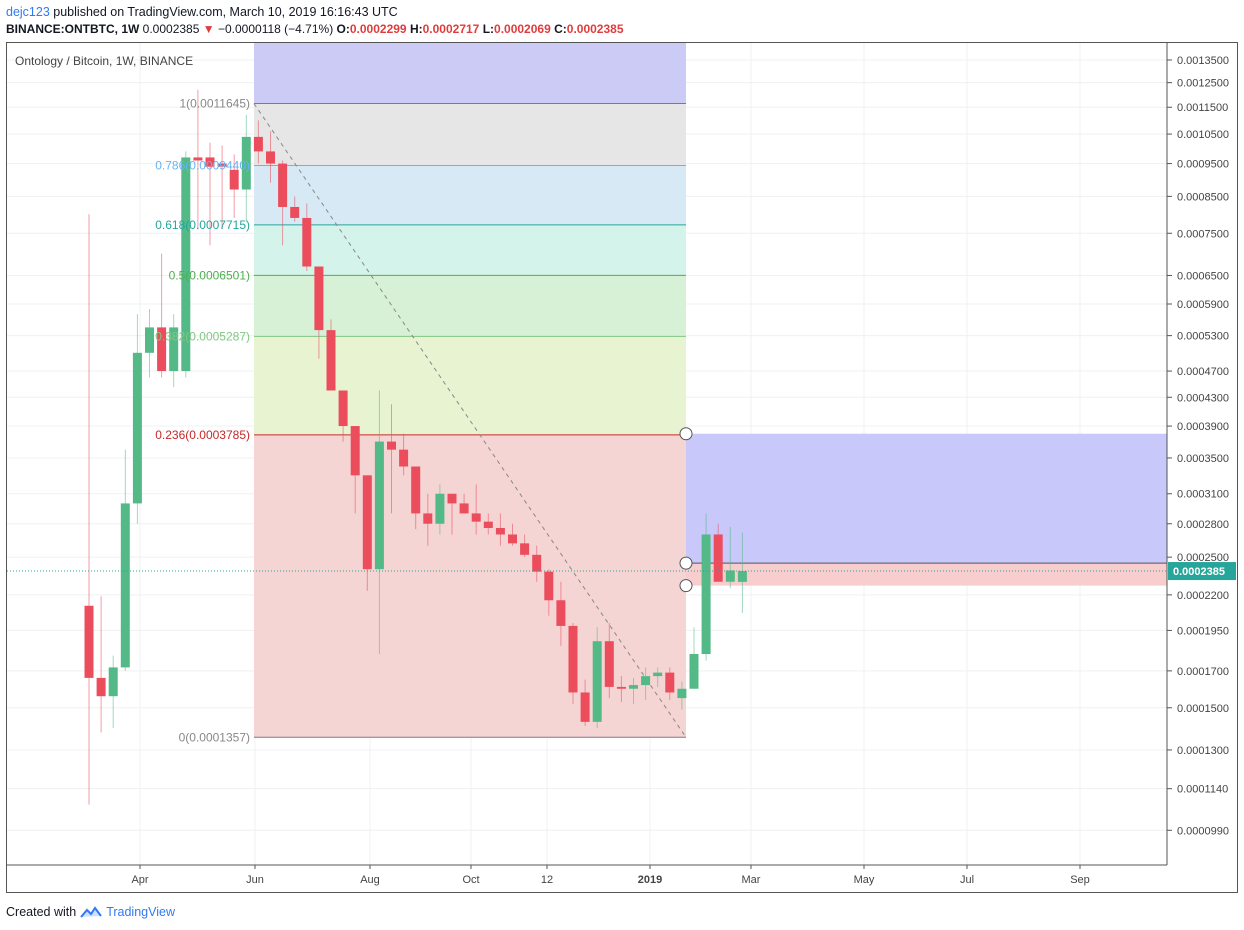 Image resolution: width=1244 pixels, height=930 pixels. I want to click on y-tick-label: 0.0012500, so click(1203, 84).